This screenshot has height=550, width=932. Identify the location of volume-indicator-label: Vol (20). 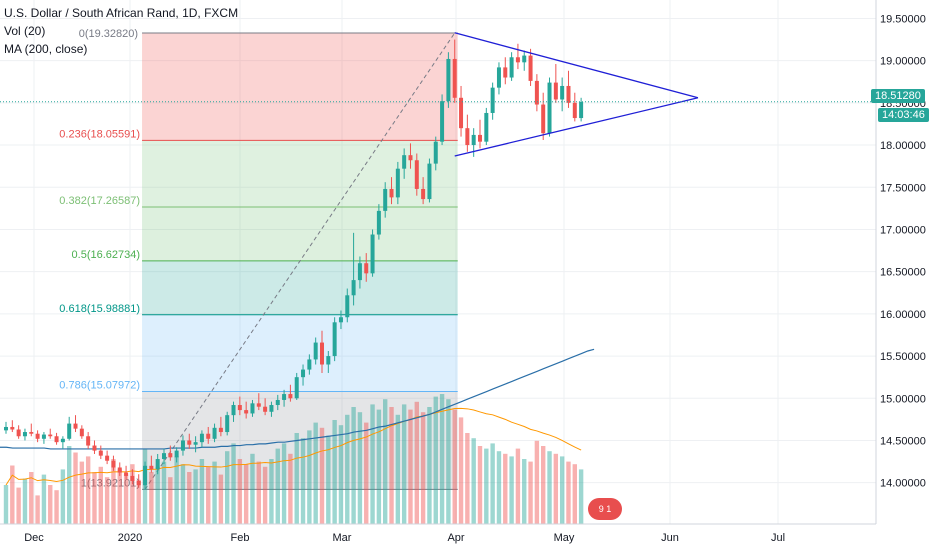
(25, 31).